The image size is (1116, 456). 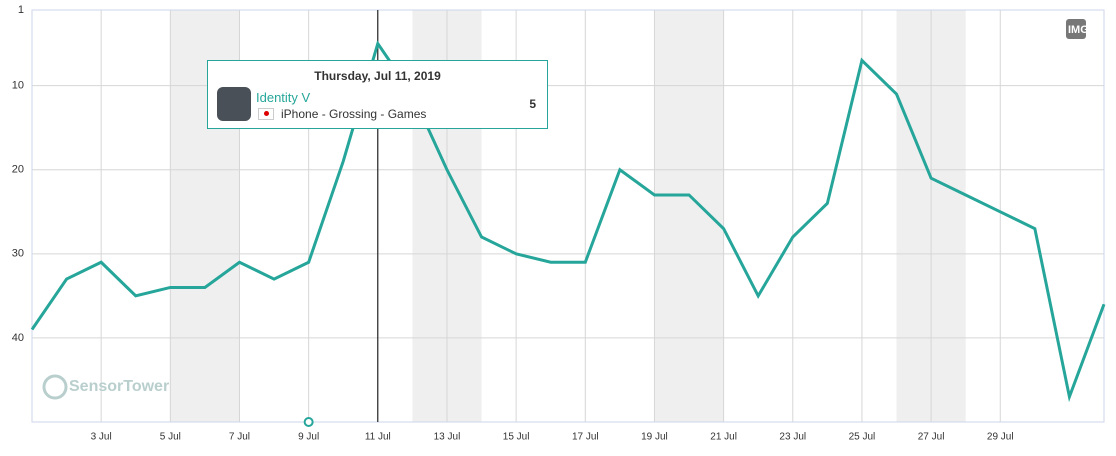 I want to click on image-button, so click(x=1076, y=29).